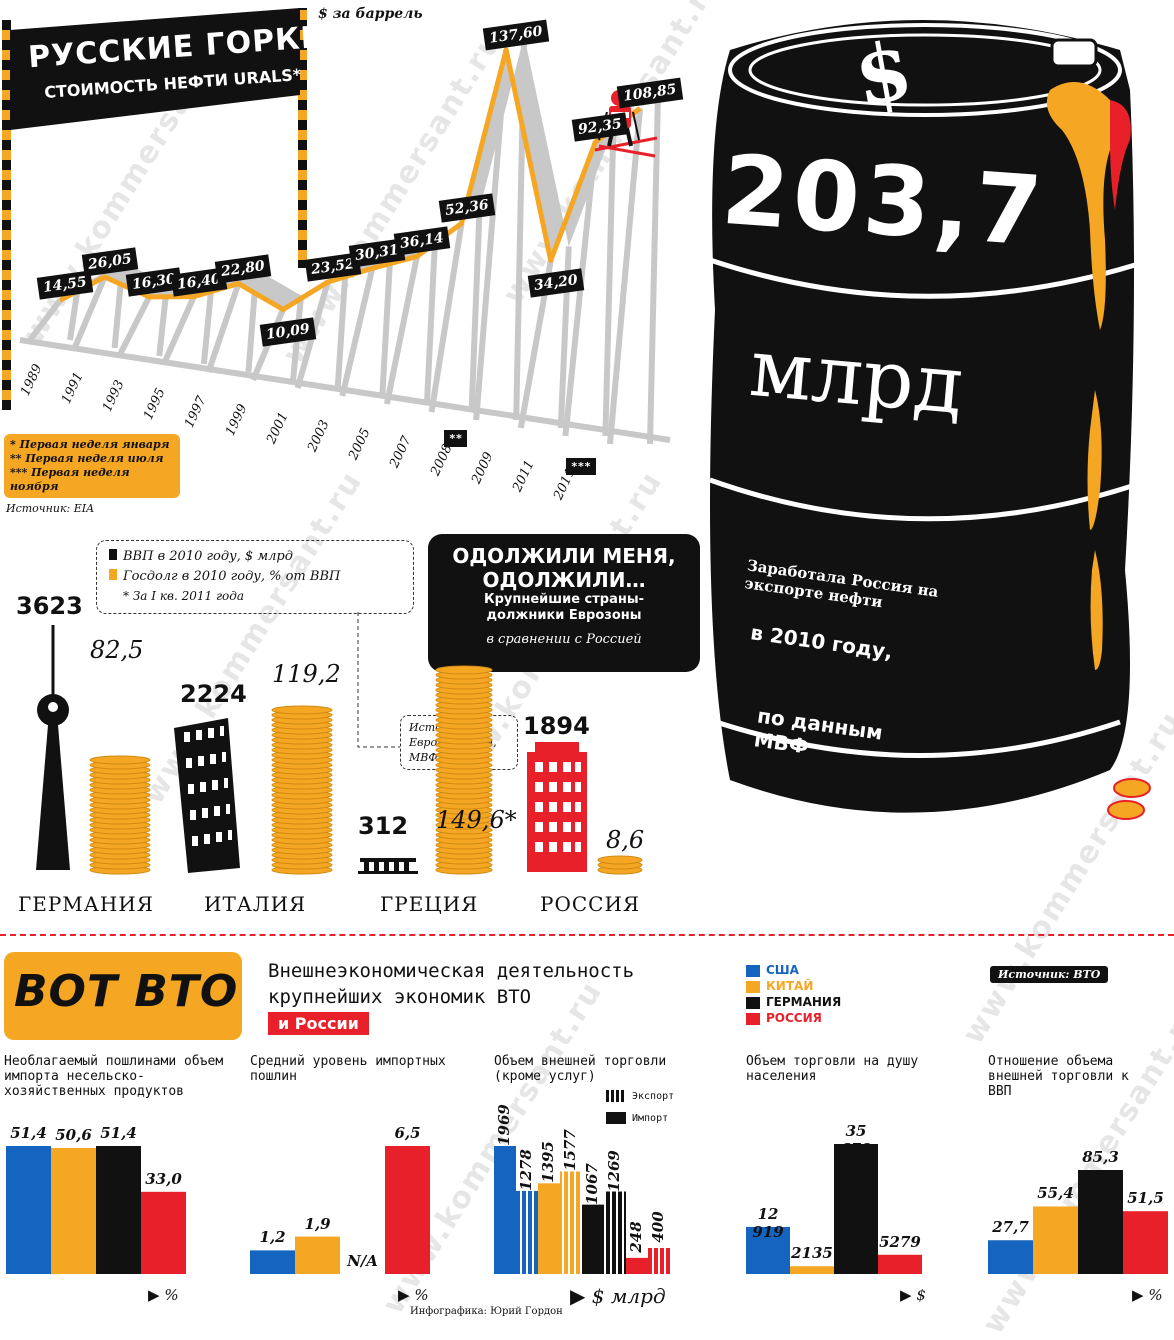 This screenshot has width=1174, height=1340. Describe the element at coordinates (581, 466) in the screenshot. I see `marker-2011: ***` at that location.